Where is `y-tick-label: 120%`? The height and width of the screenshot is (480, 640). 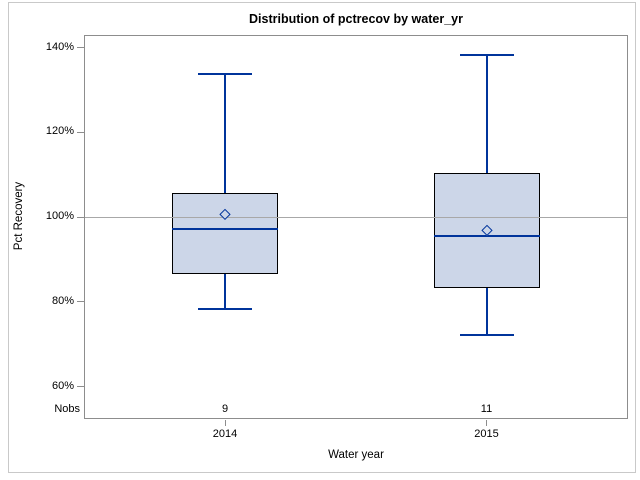
y-tick-label: 120% is located at coordinates (59, 131).